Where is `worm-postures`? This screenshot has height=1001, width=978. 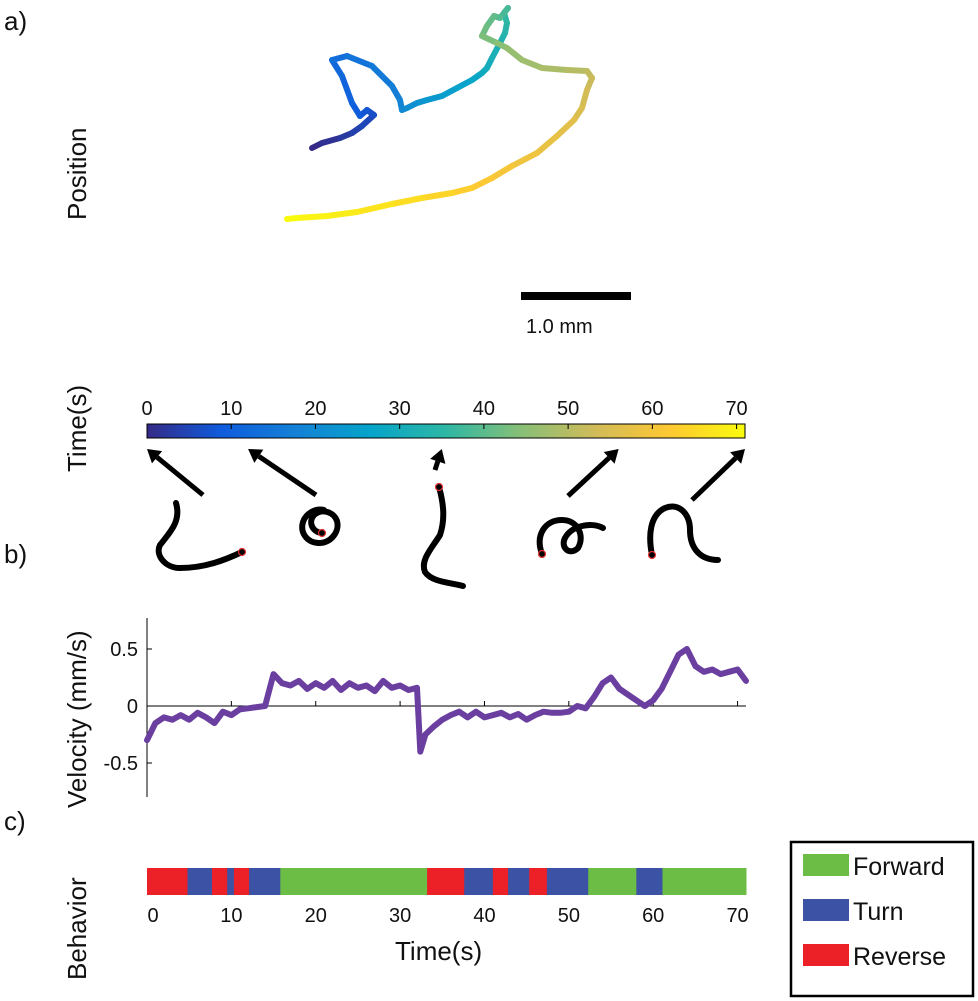
worm-postures is located at coordinates (438, 535).